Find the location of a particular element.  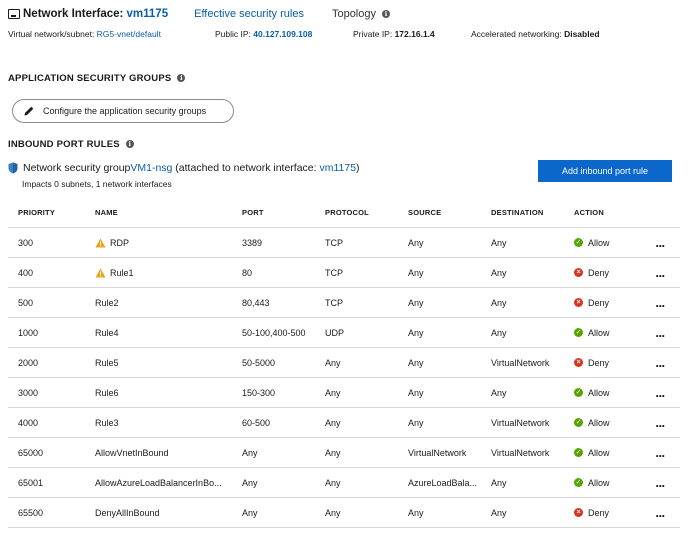

topology-link: Topology i is located at coordinates (361, 14).